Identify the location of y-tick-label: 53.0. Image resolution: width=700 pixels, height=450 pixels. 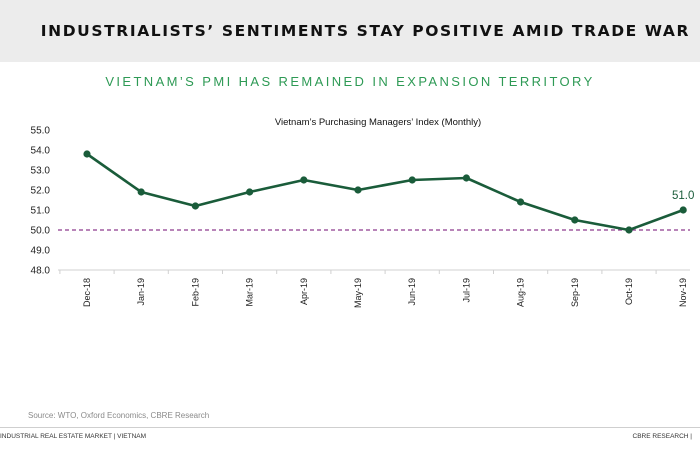
(41, 171).